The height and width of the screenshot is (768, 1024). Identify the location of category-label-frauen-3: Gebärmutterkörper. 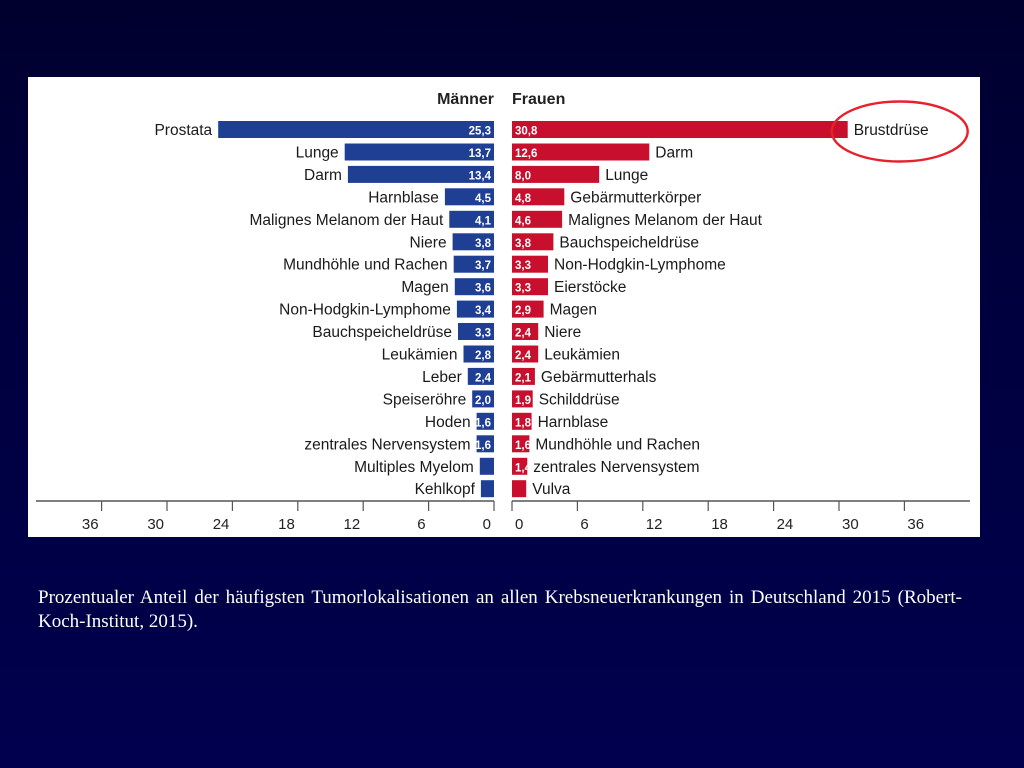
(635, 197).